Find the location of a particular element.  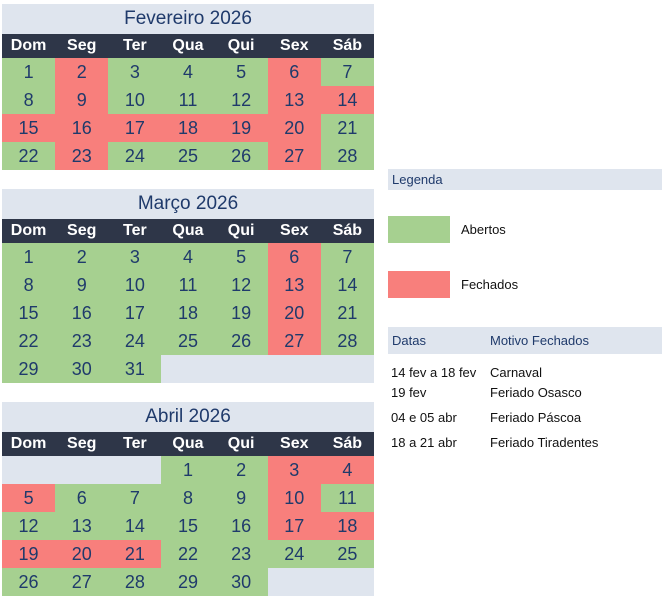

legend-closed-label: Fechados is located at coordinates (490, 284).